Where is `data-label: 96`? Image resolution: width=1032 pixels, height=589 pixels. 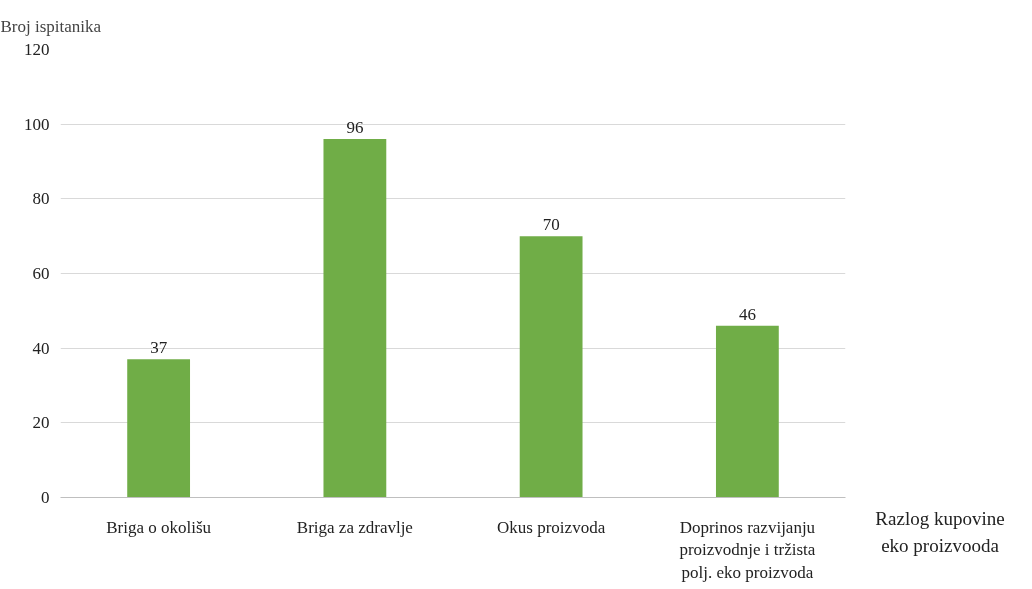 data-label: 96 is located at coordinates (355, 128).